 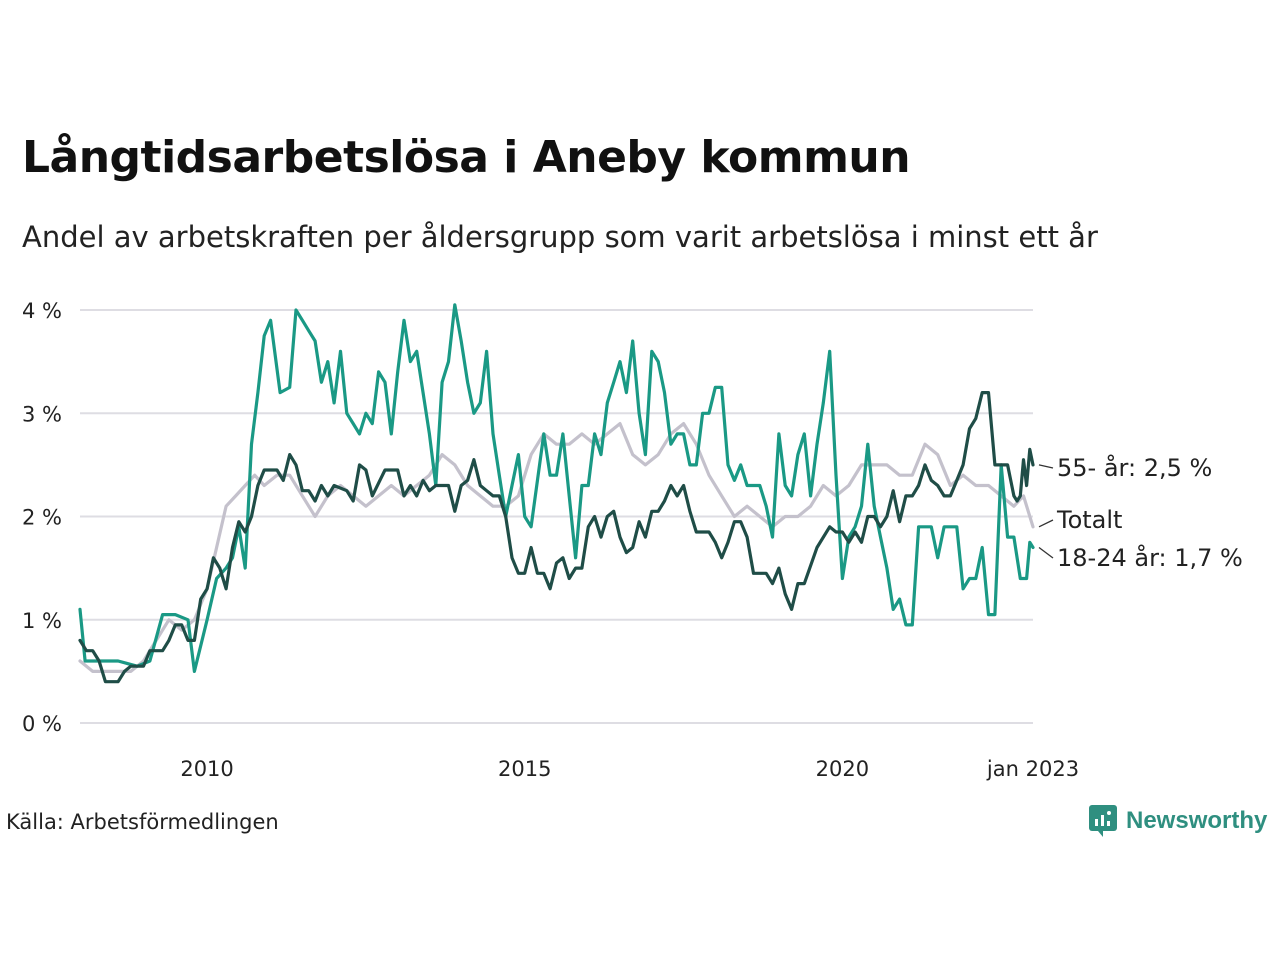 I want to click on x-tick-label: jan 2023, so click(x=1032, y=769).